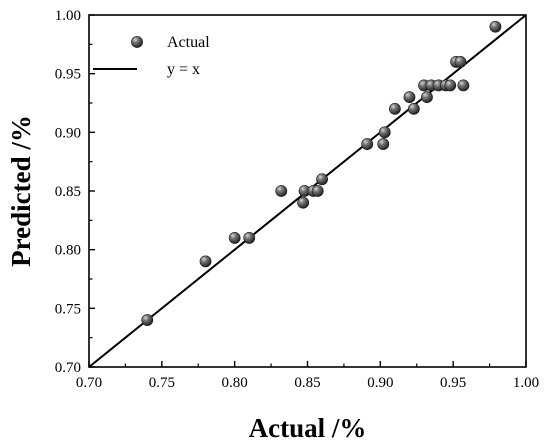 This screenshot has height=445, width=550. I want to click on x-tick-label: 0.90, so click(380, 383).